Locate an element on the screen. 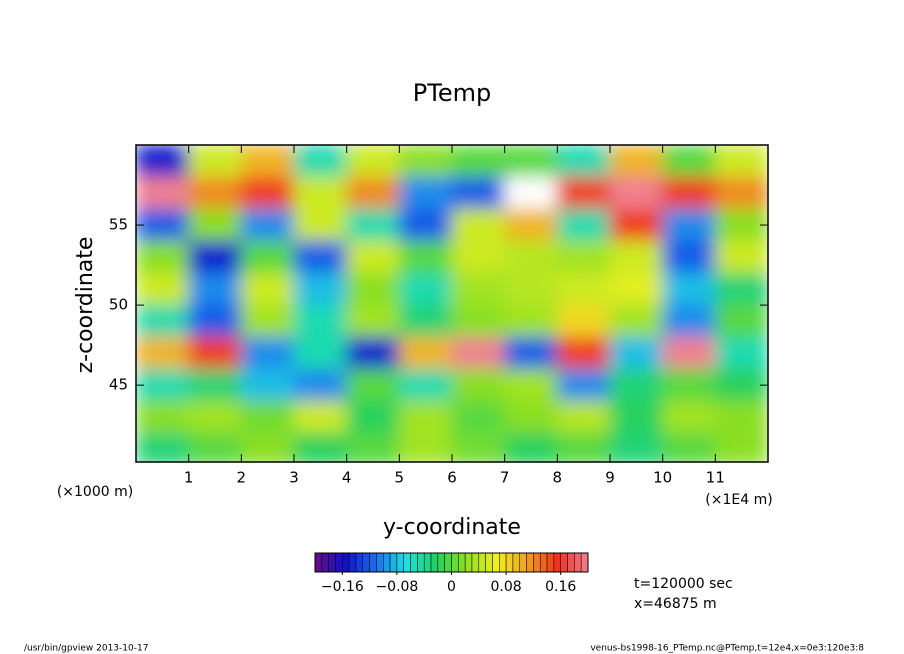 The width and height of the screenshot is (904, 654). x-tick-label: 1 is located at coordinates (189, 478).